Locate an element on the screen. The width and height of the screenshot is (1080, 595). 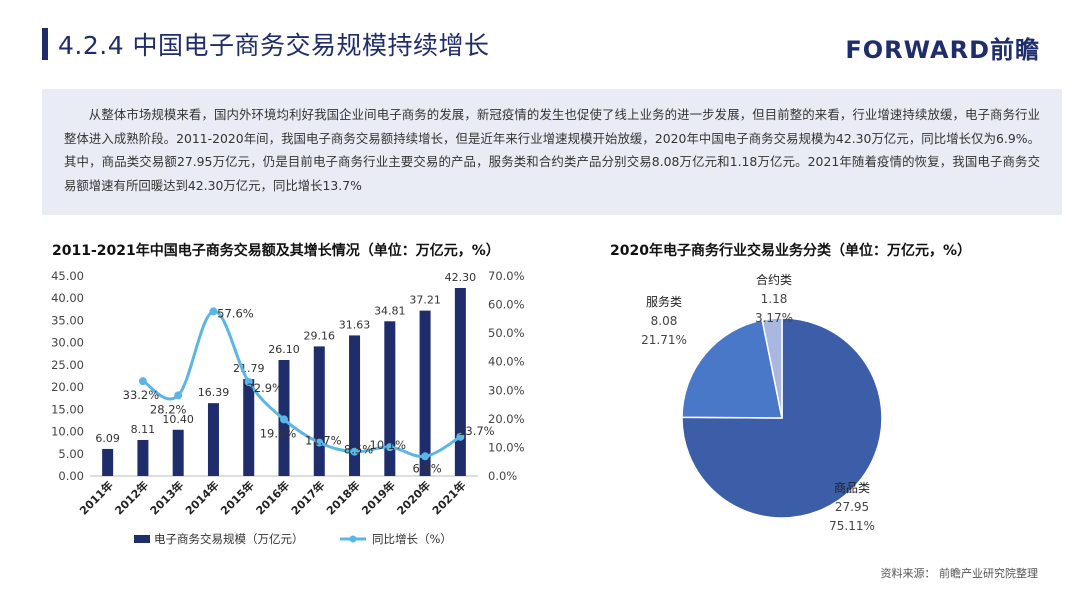
pie-chart: 商品类 27.95 75.11% 服务类 8.08 21.71% 合约类 1.18 3.17% is located at coordinates (762, 402).